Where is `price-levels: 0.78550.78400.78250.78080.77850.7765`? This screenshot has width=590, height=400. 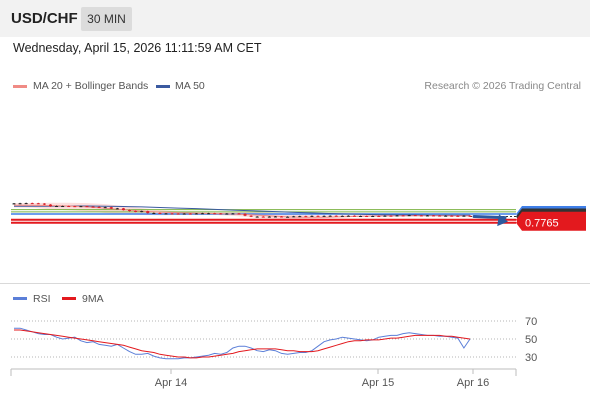
price-levels: 0.78550.78400.78250.78080.77850.7765 is located at coordinates (298, 218).